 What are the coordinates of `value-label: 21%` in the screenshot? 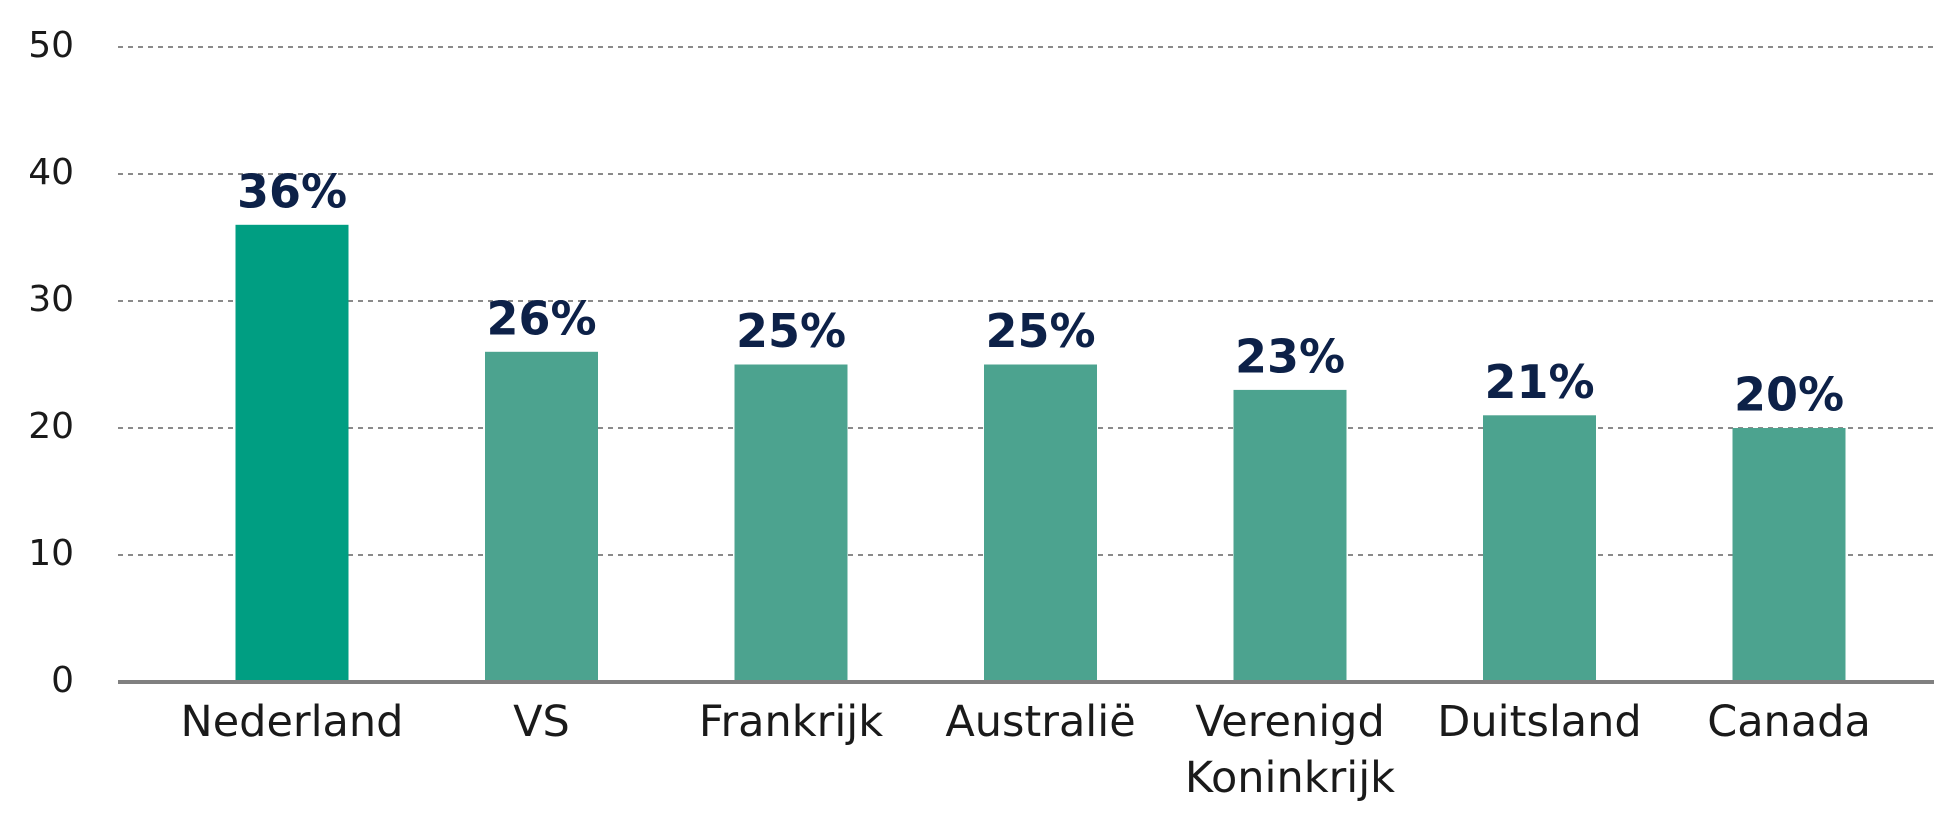 It's located at (1539, 382).